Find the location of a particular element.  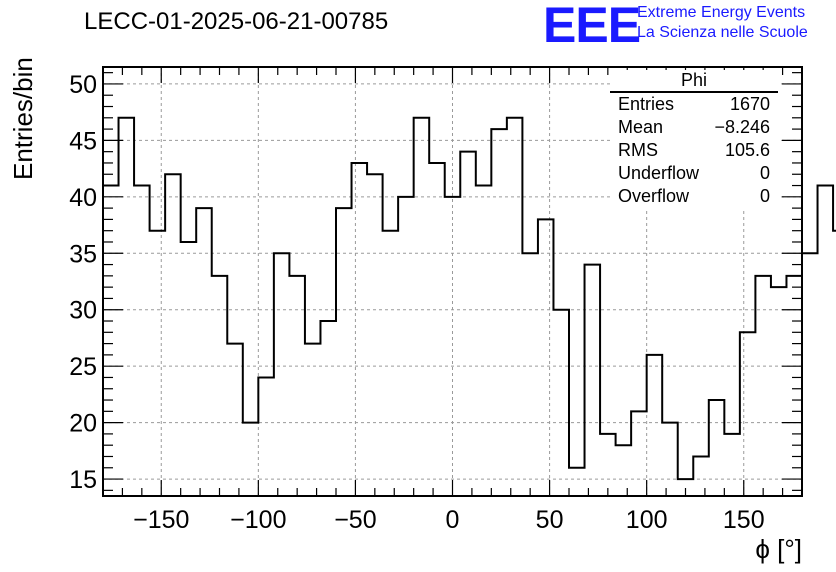

stats-label: Mean is located at coordinates (641, 127).